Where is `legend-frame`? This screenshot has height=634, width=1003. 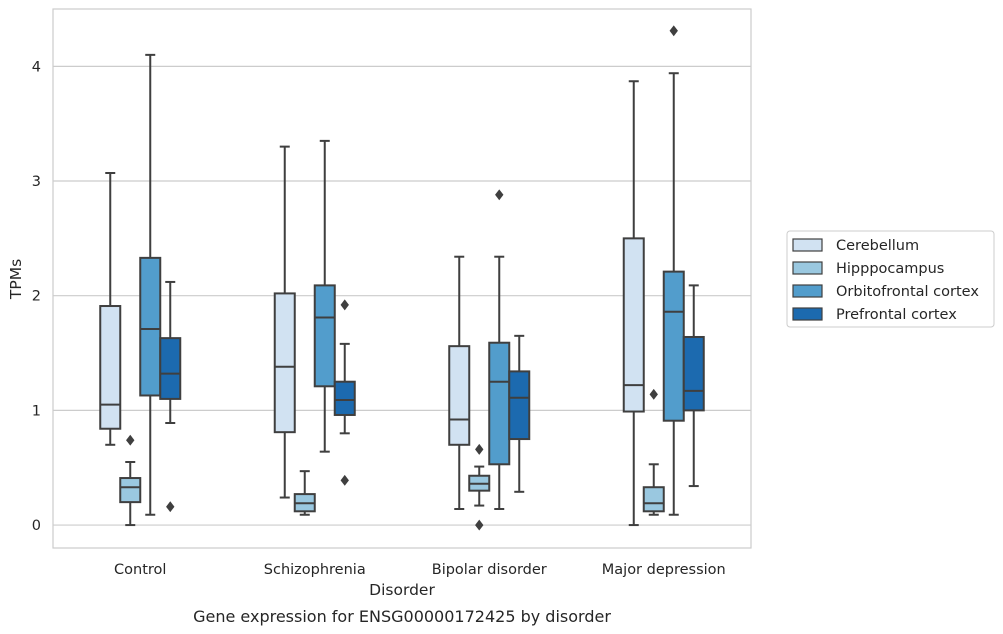 legend-frame is located at coordinates (890, 279).